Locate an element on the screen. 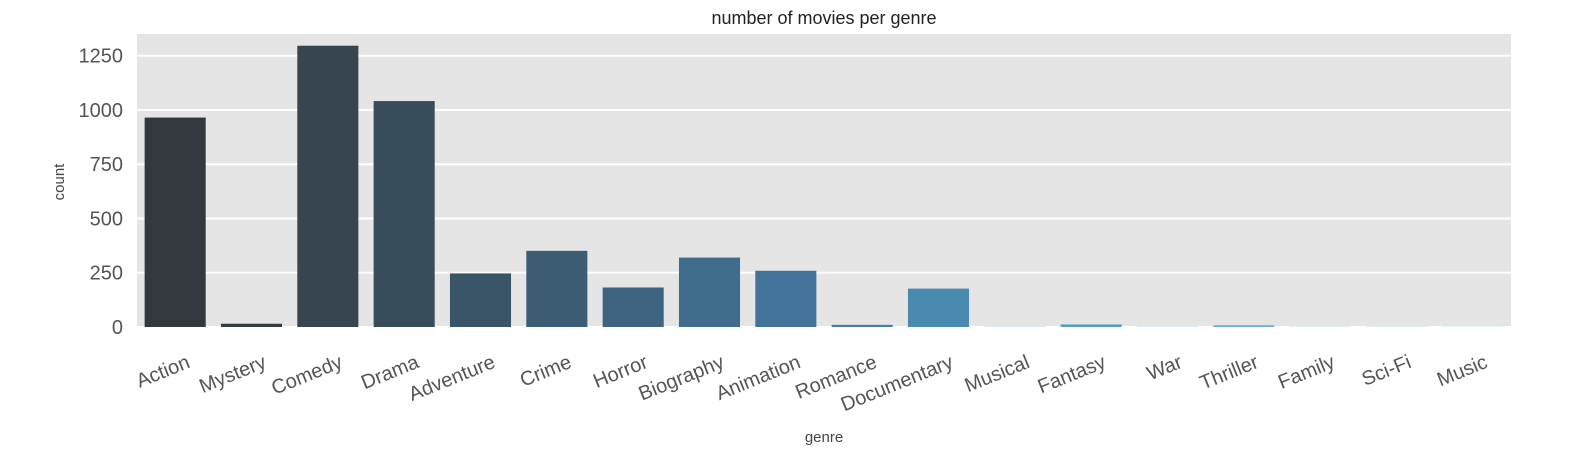 The image size is (1595, 457). bar-thriller is located at coordinates (1244, 326).